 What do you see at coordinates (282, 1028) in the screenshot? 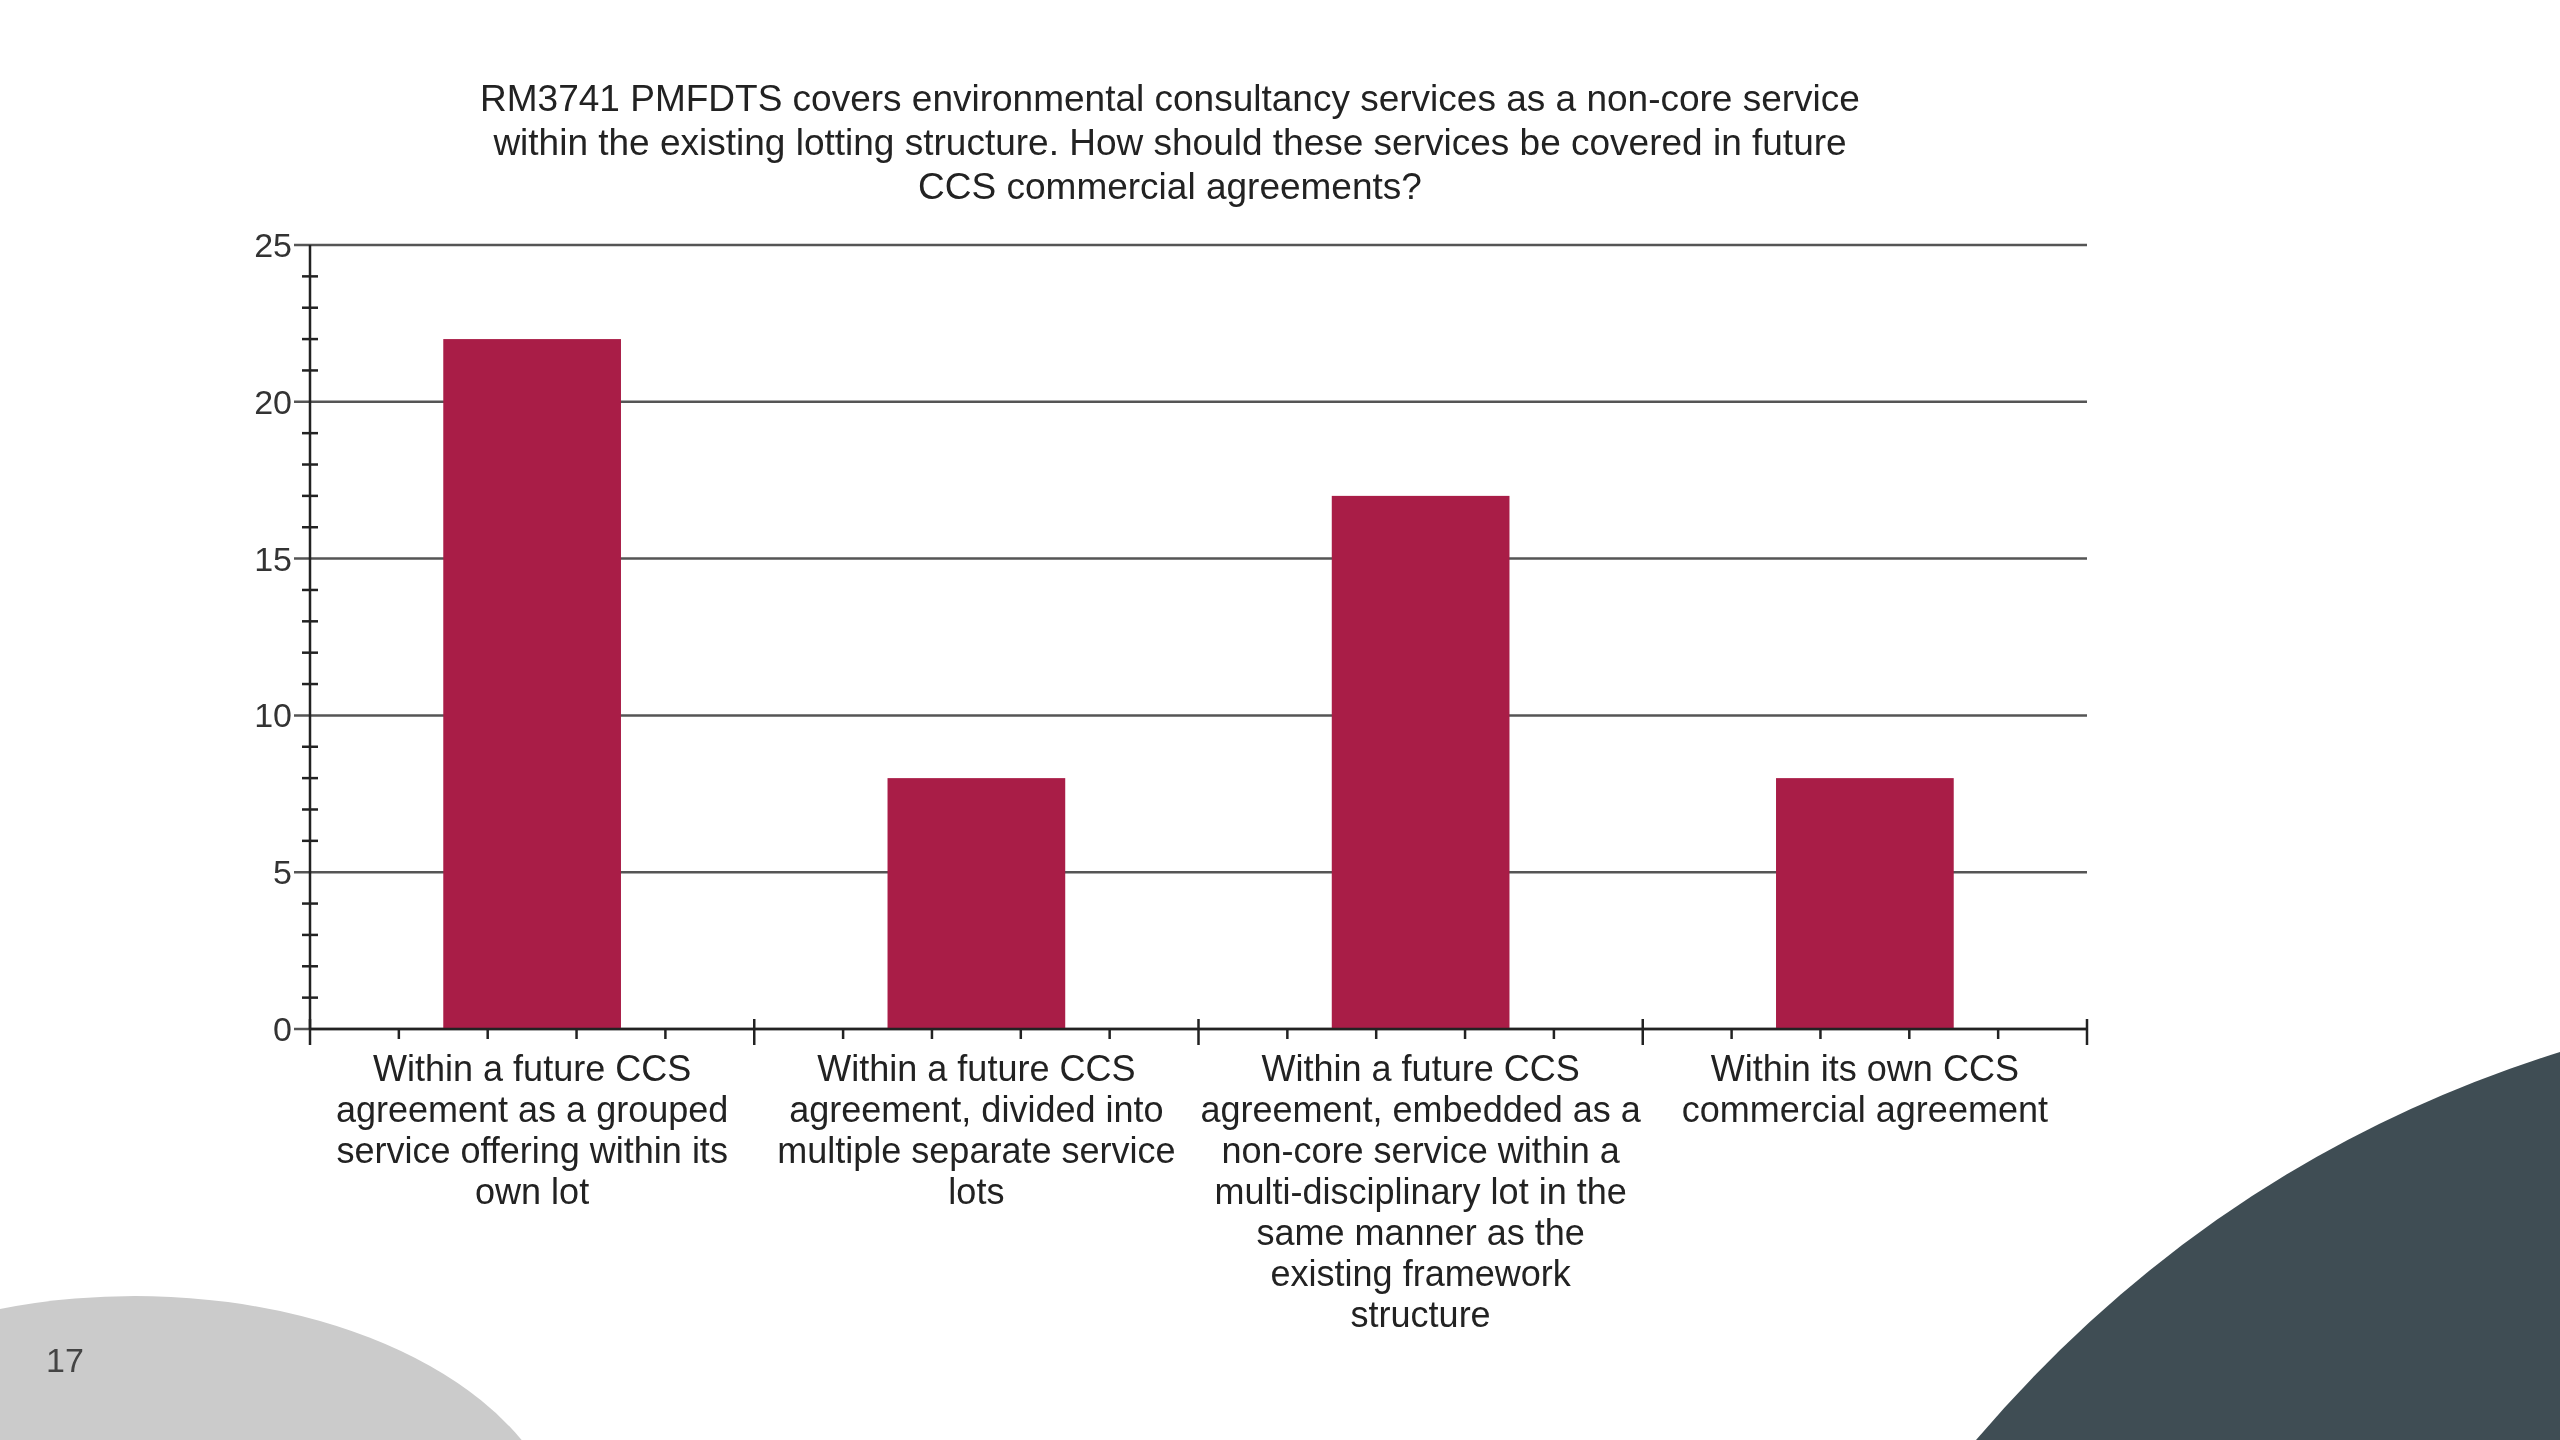
I see `y-tick-label: 0` at bounding box center [282, 1028].